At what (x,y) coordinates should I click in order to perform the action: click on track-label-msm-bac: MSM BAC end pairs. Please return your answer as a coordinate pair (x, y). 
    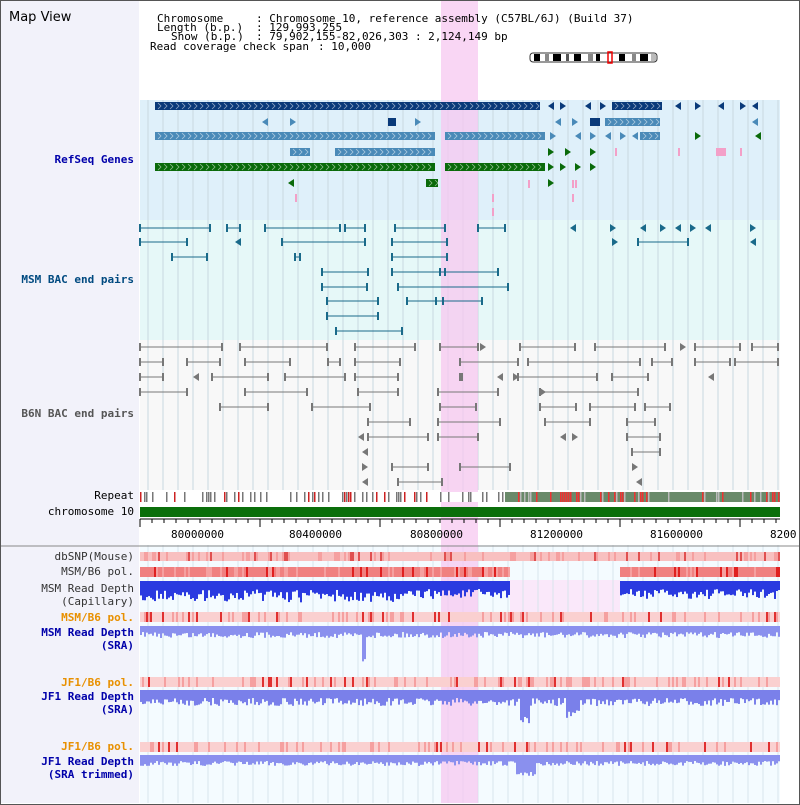
    Looking at the image, I should click on (77, 279).